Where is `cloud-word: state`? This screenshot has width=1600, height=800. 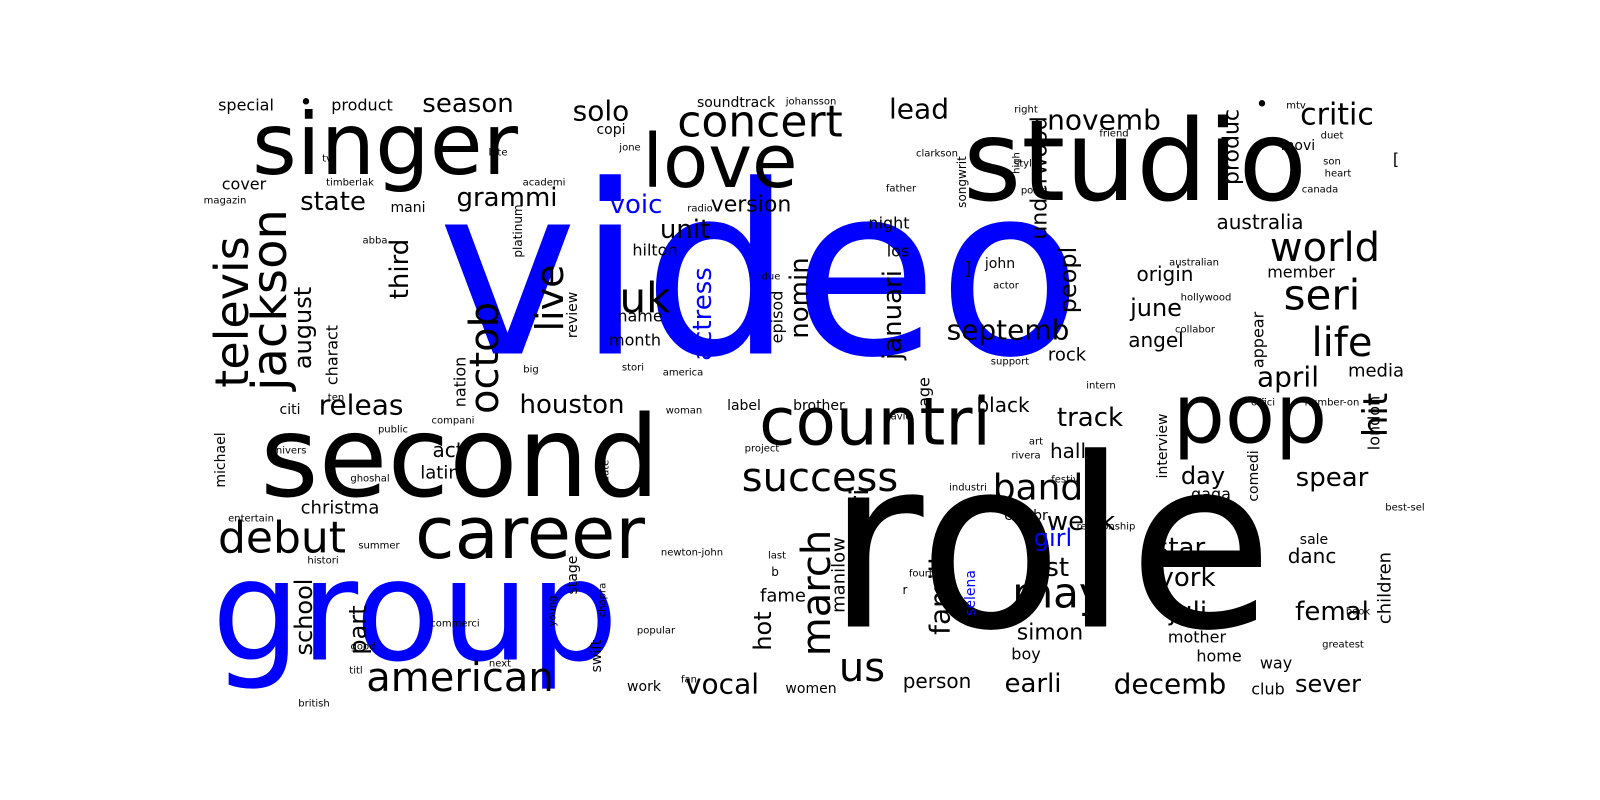
cloud-word: state is located at coordinates (333, 202).